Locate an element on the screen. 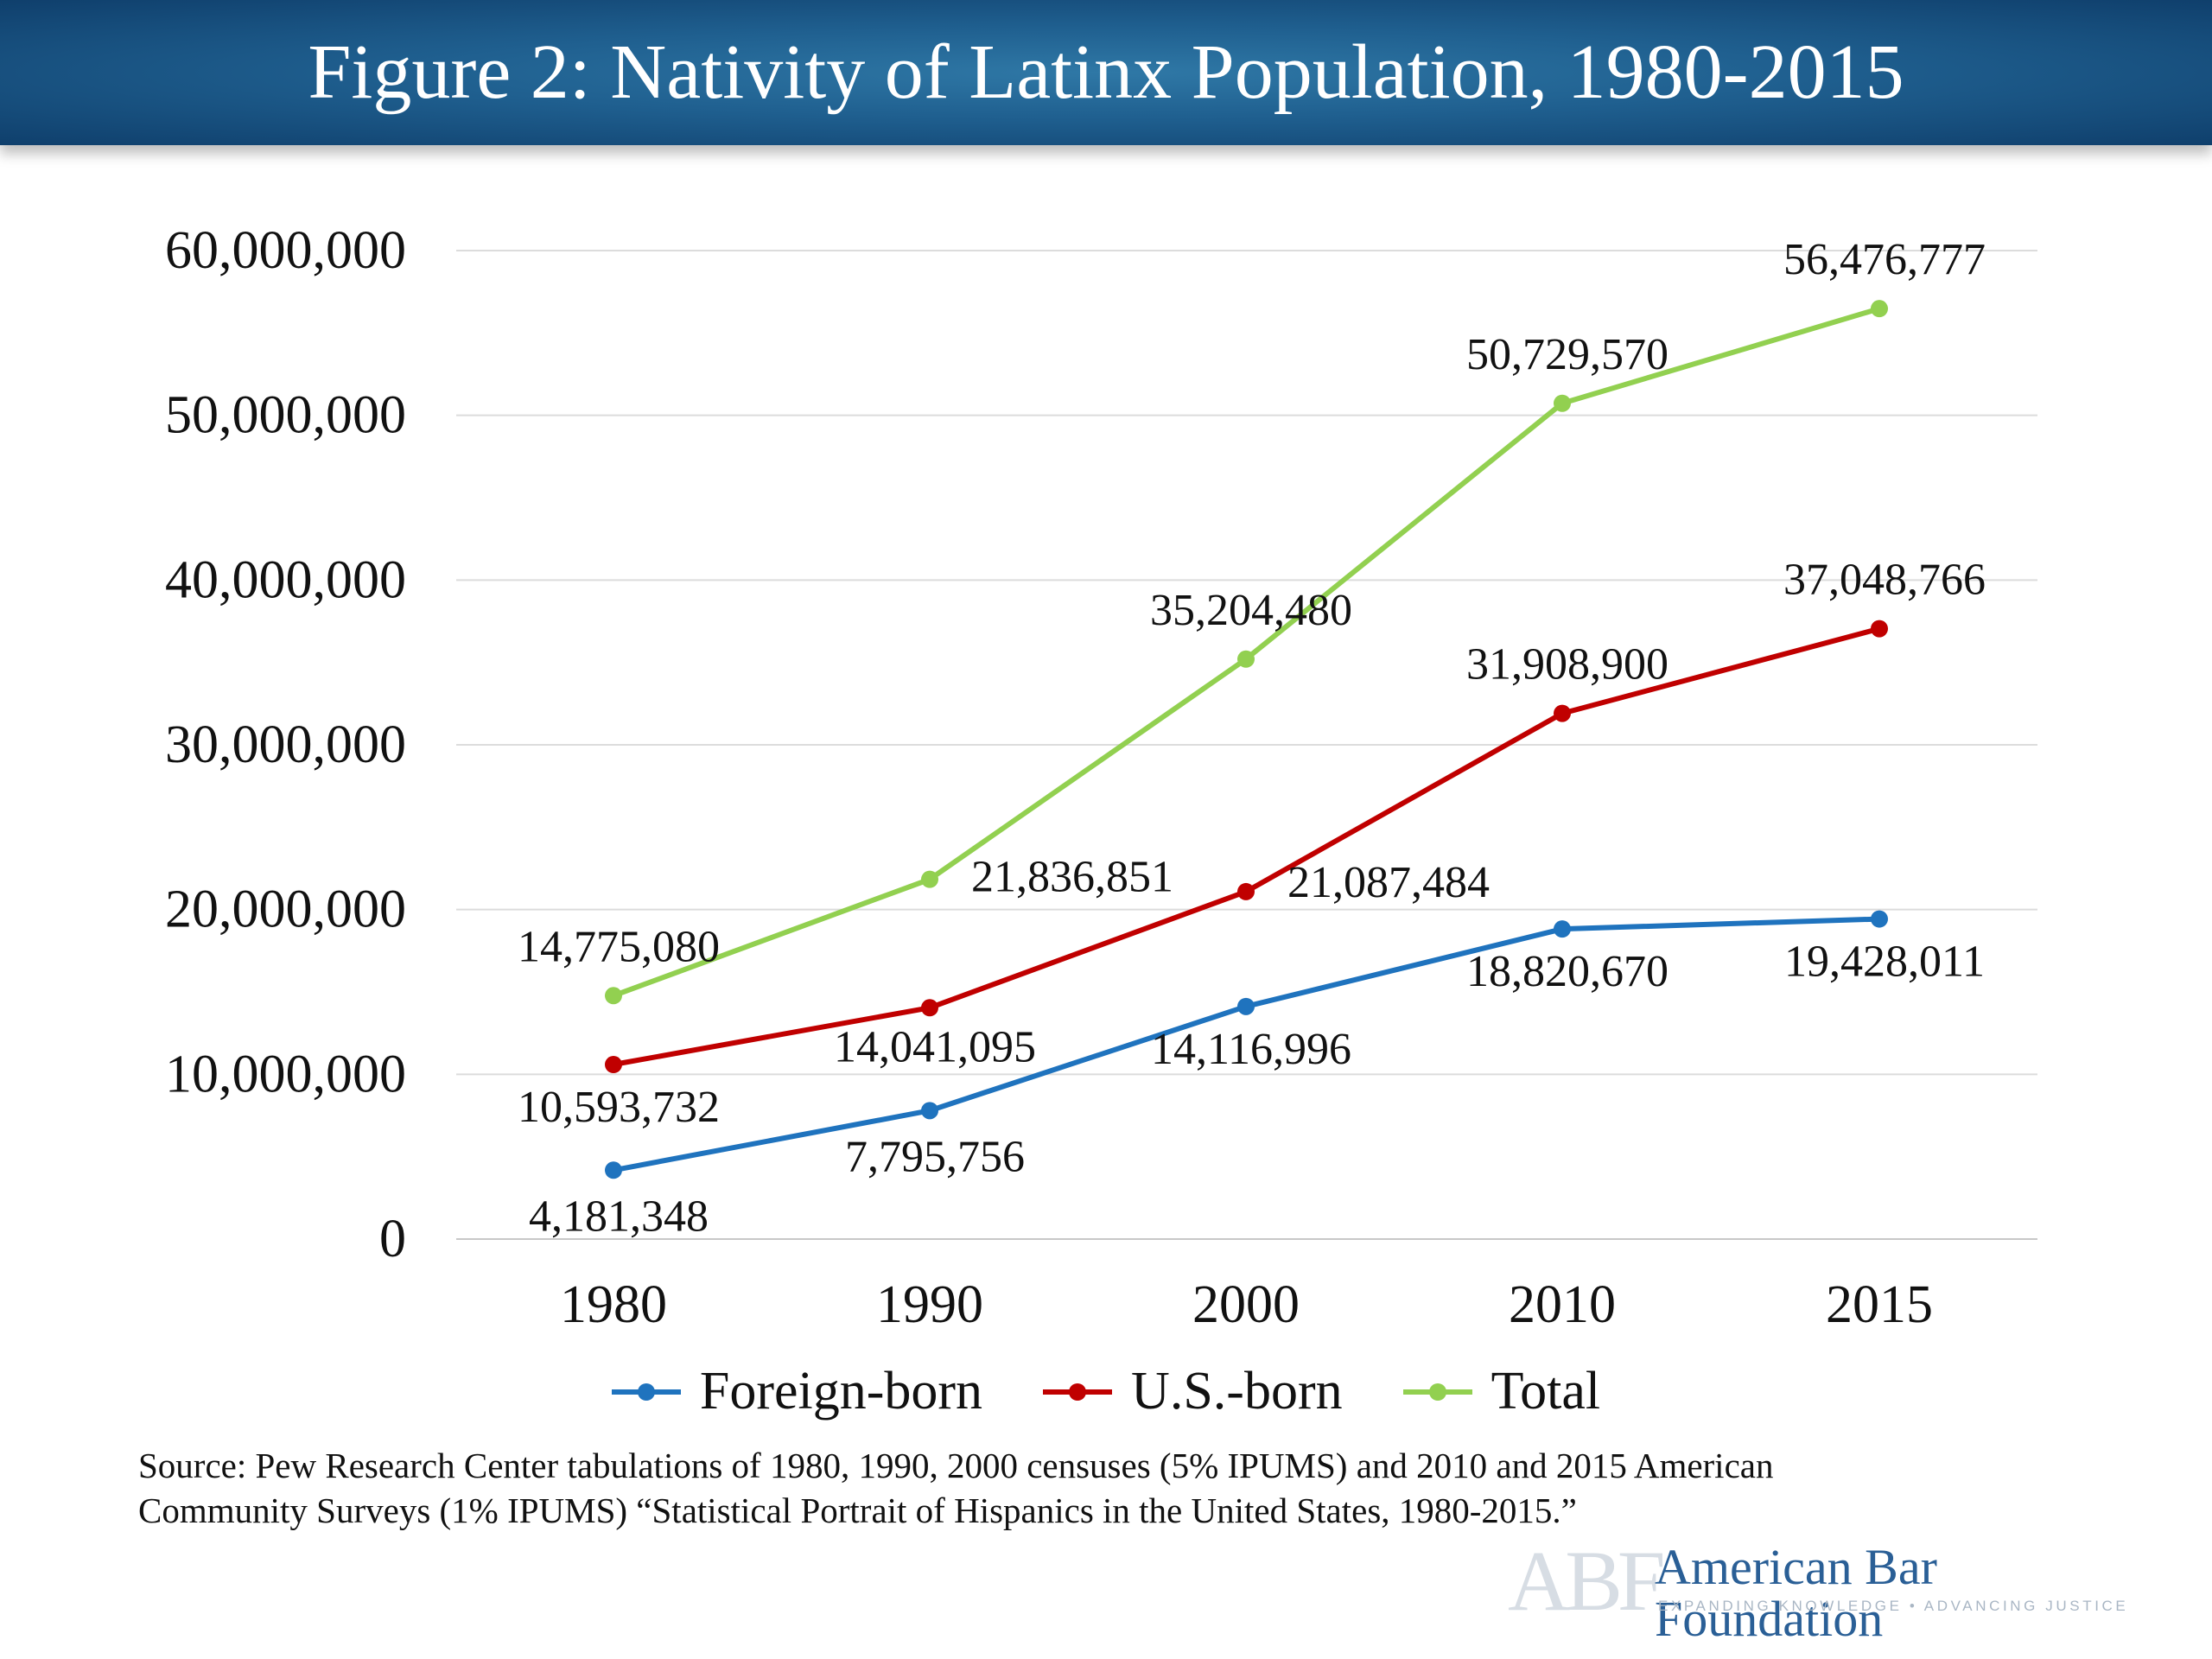  legend-item-foreign-born: Foreign-born is located at coordinates (797, 1391).